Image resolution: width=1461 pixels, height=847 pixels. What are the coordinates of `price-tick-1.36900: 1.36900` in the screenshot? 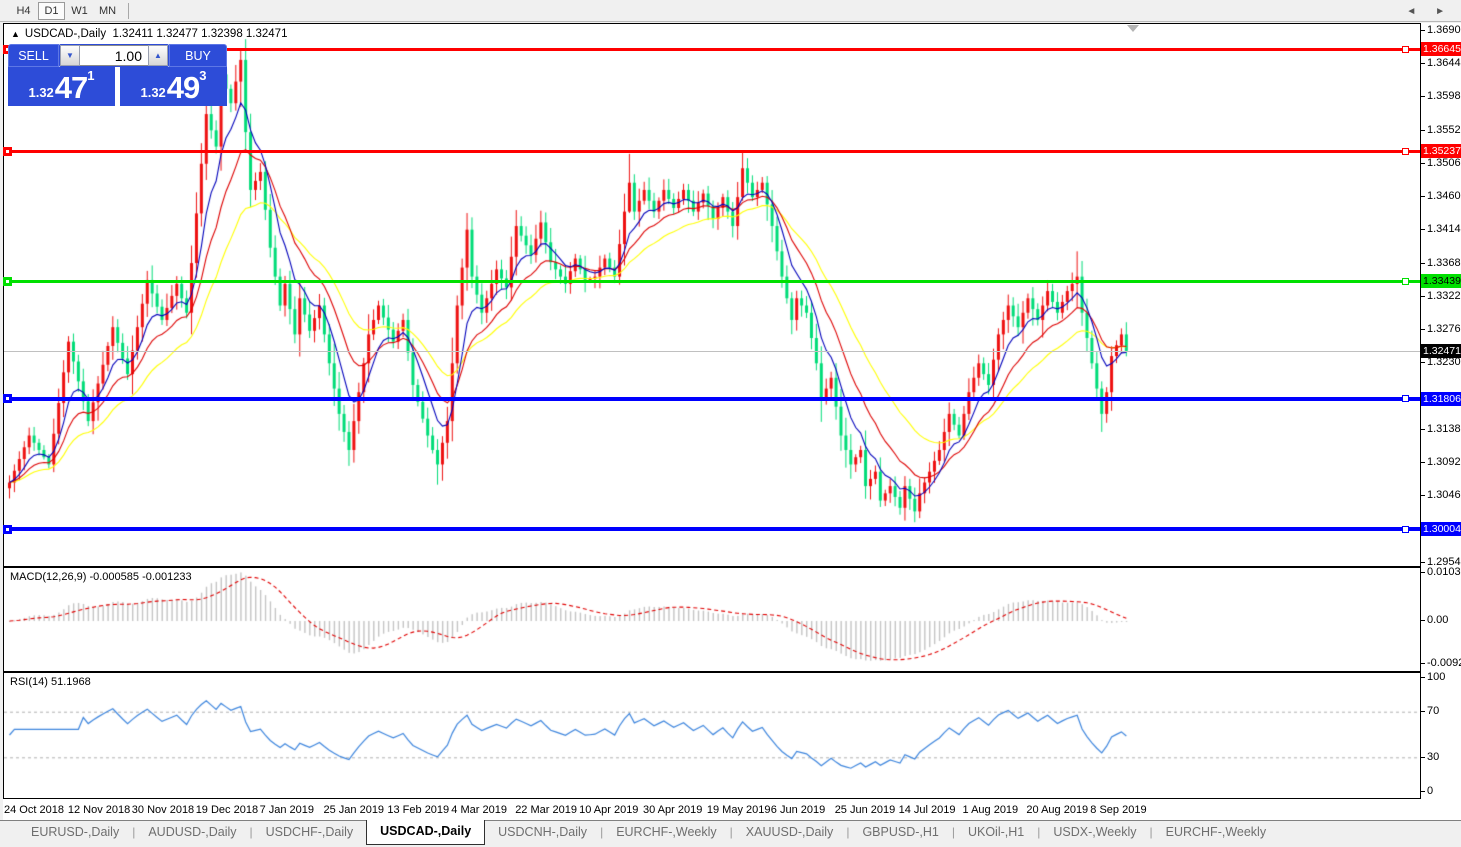 It's located at (1441, 30).